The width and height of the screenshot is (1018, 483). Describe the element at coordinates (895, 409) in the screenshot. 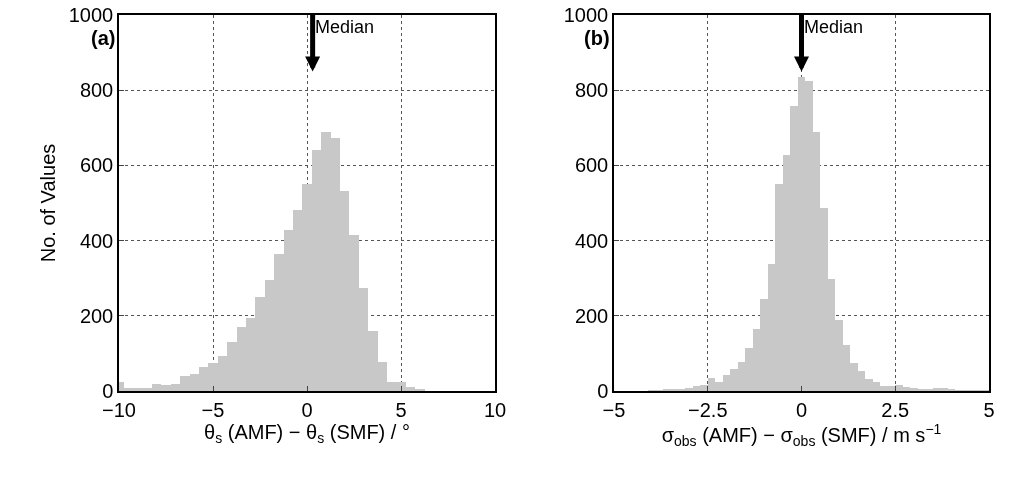

I see `x-tick-label: 2.5` at that location.